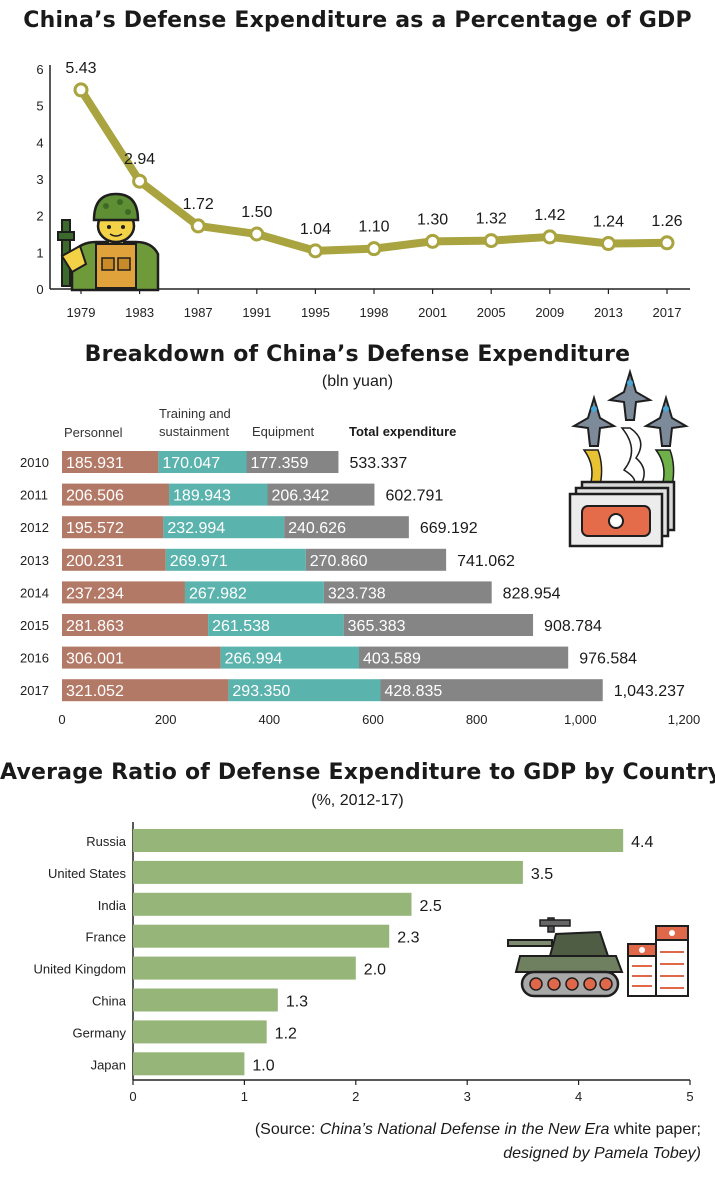  Describe the element at coordinates (666, 221) in the screenshot. I see `data-label: 1.26` at that location.